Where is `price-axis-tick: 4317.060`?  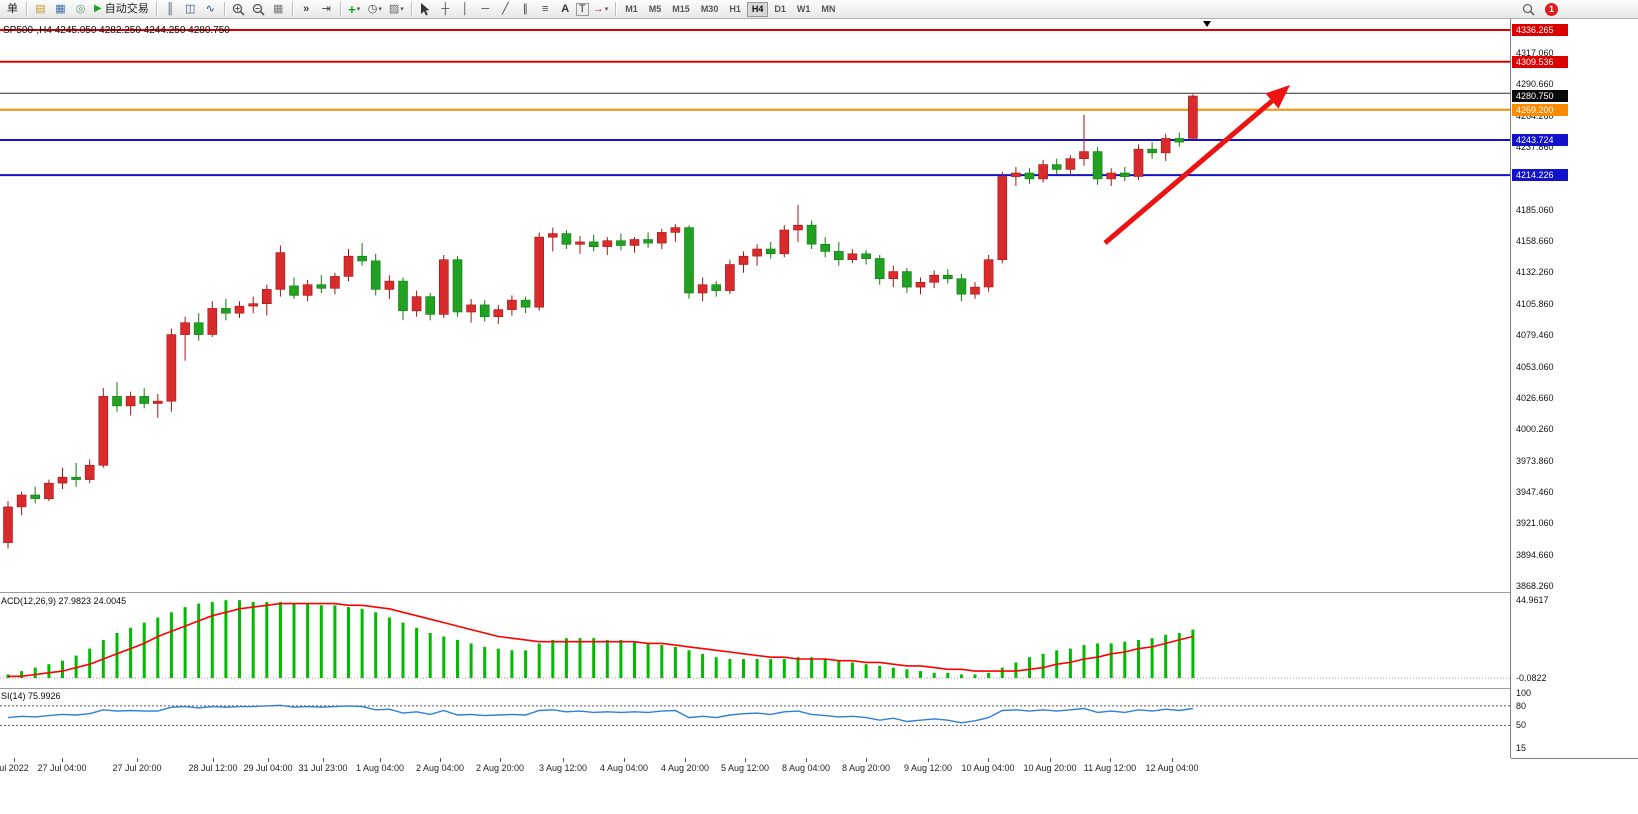
price-axis-tick: 4317.060 is located at coordinates (1535, 53).